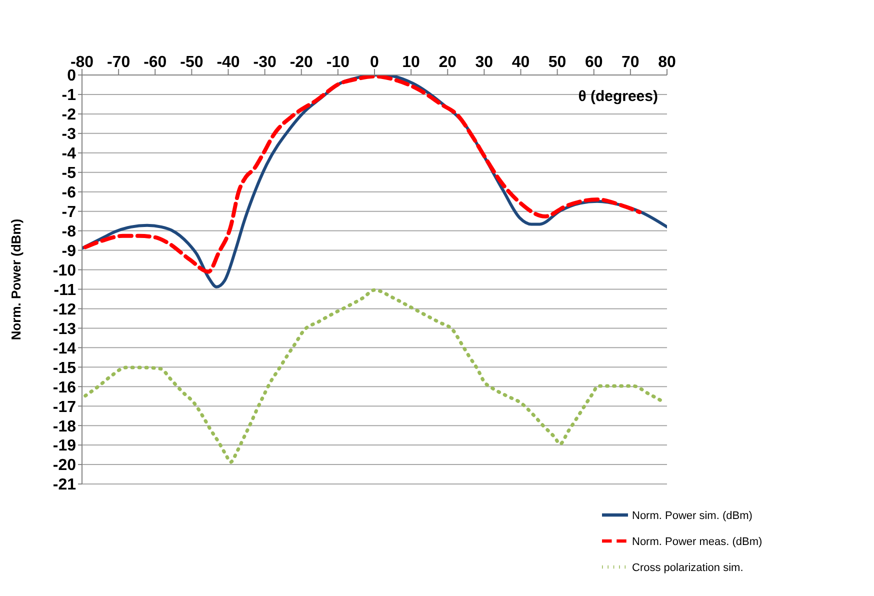  Describe the element at coordinates (69, 193) in the screenshot. I see `y-tick-label: -6` at that location.